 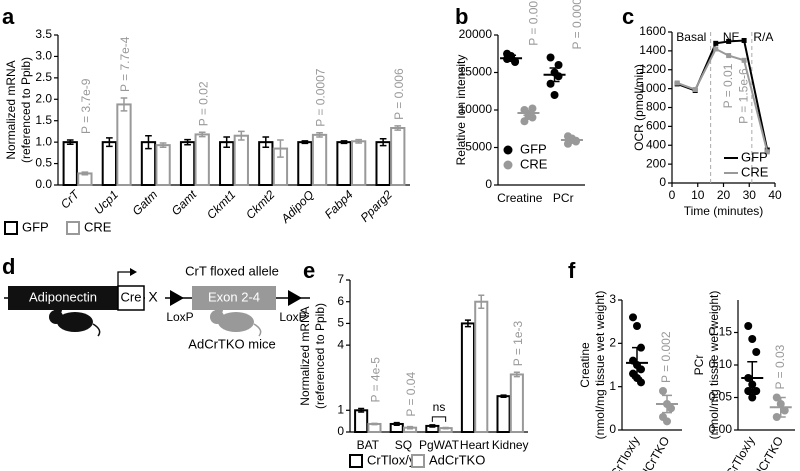 What do you see at coordinates (8, 266) in the screenshot?
I see `panel-label: d` at bounding box center [8, 266].